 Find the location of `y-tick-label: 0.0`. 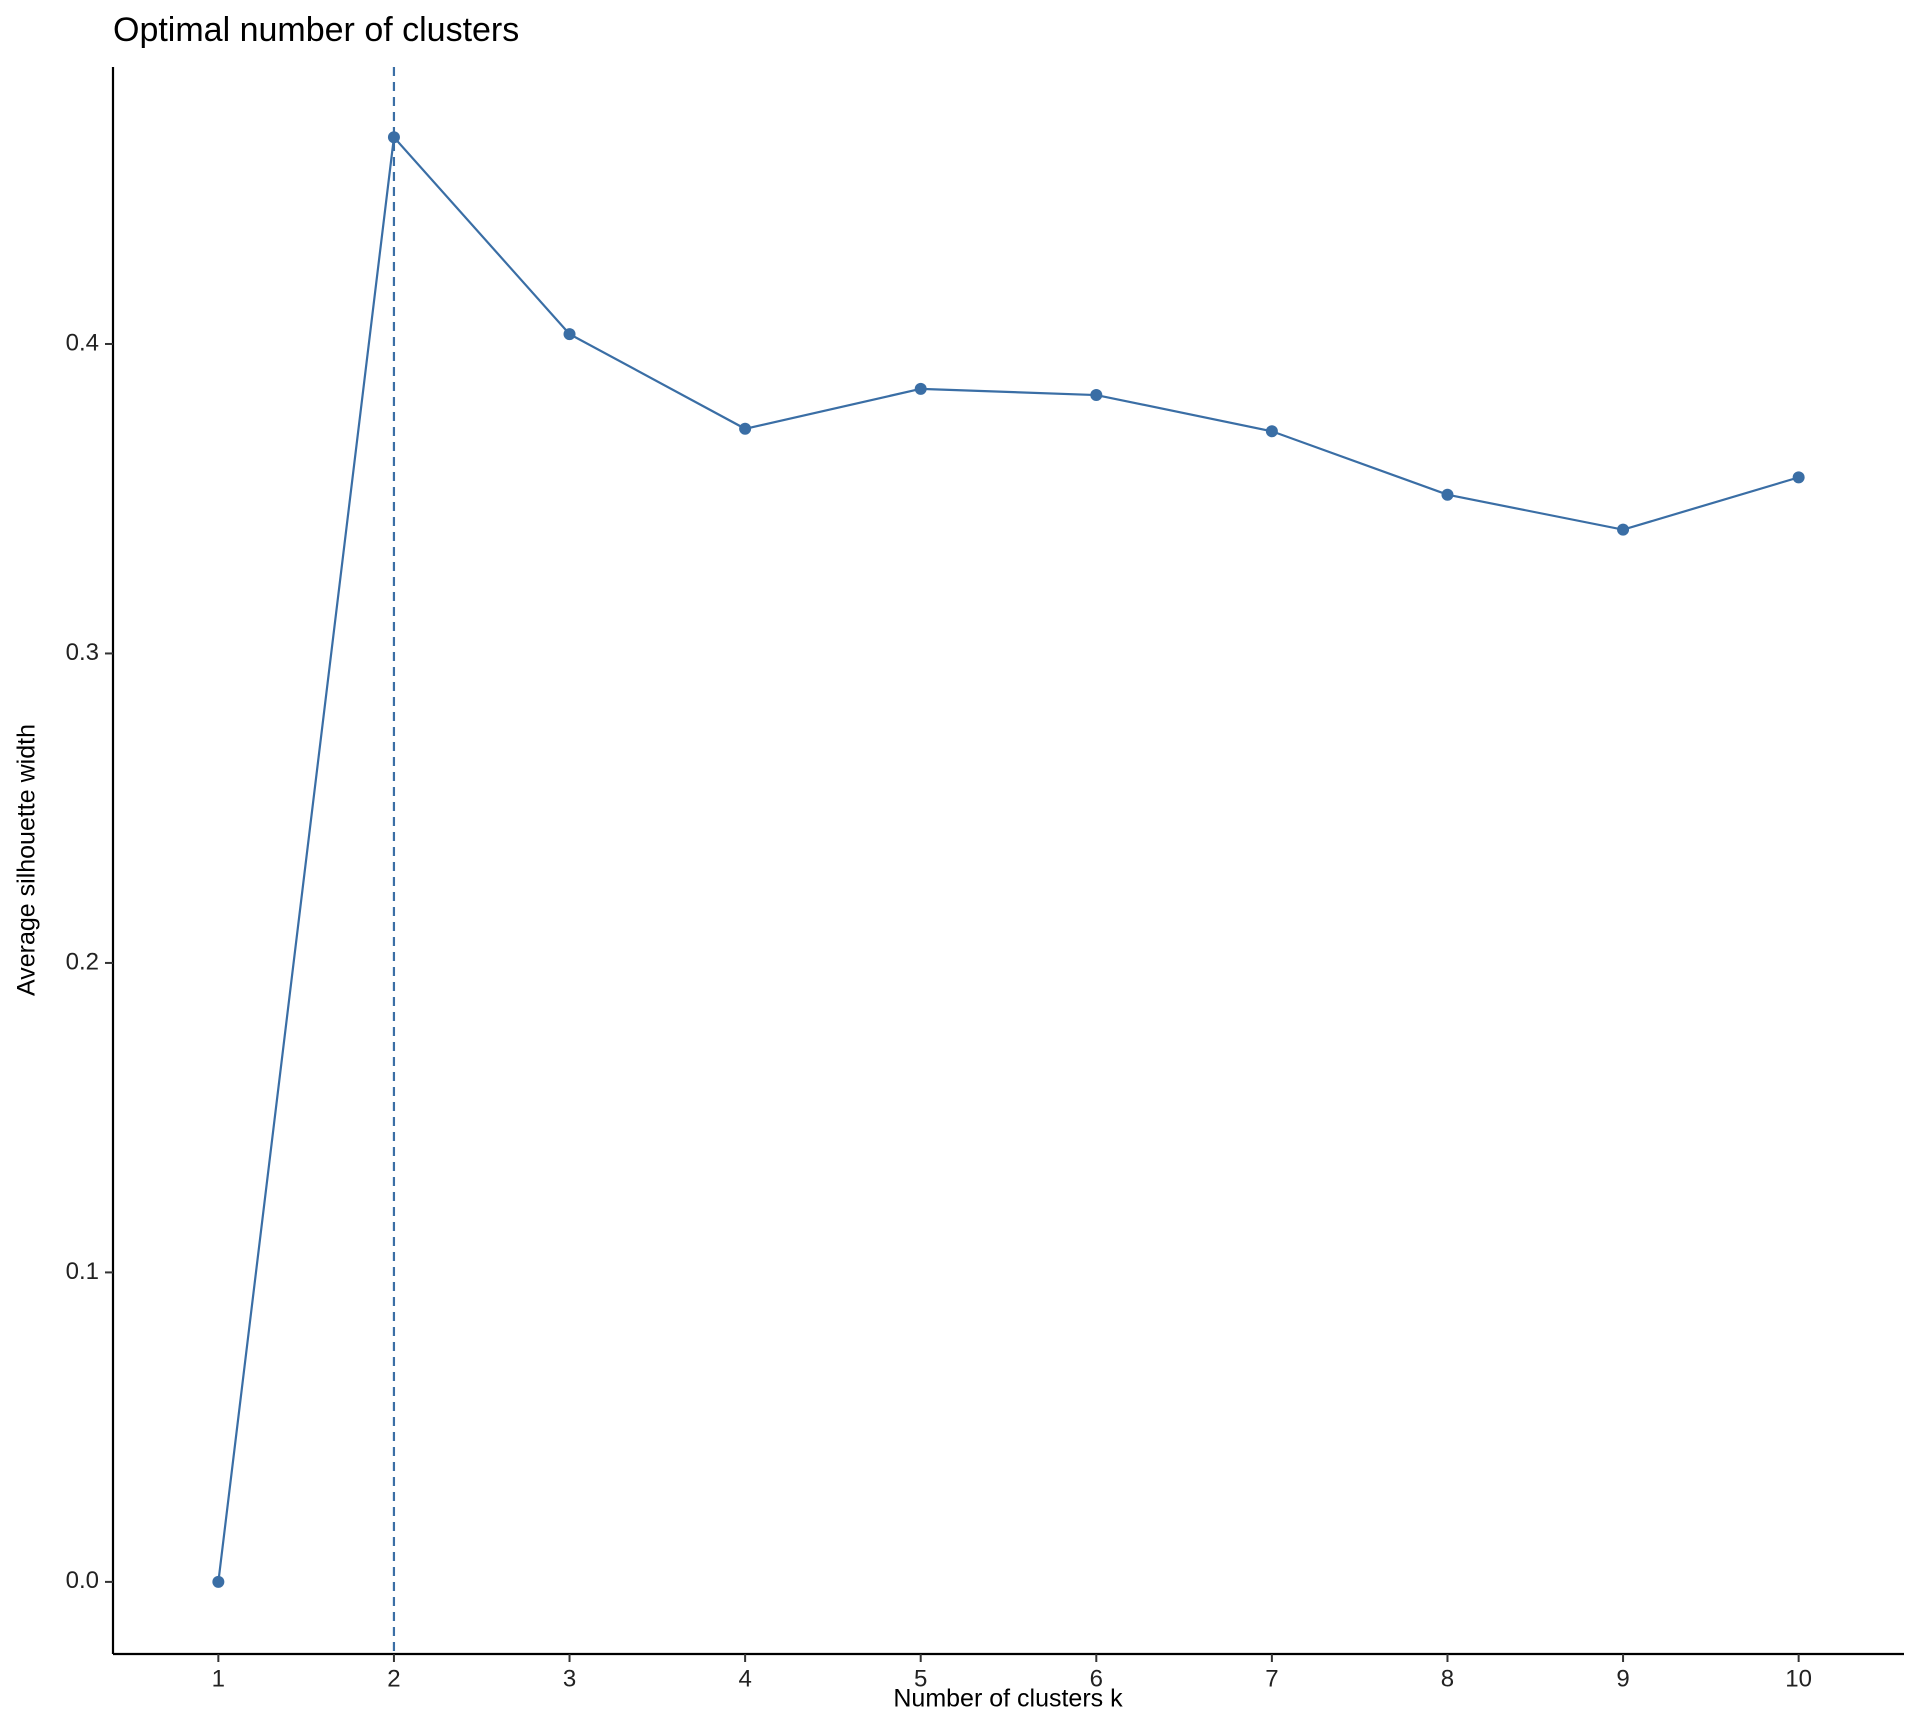

y-tick-label: 0.0 is located at coordinates (82, 1580).